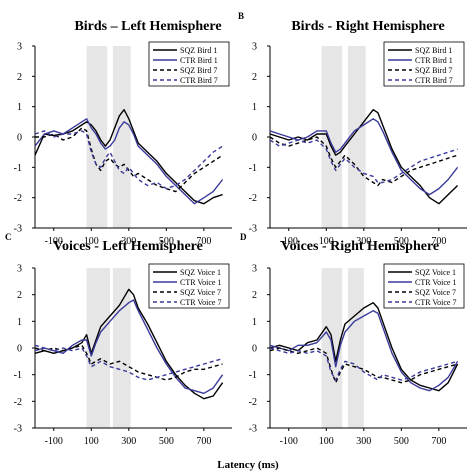 The height and width of the screenshot is (474, 474). Describe the element at coordinates (241, 16) in the screenshot. I see `panel-letter: B` at that location.